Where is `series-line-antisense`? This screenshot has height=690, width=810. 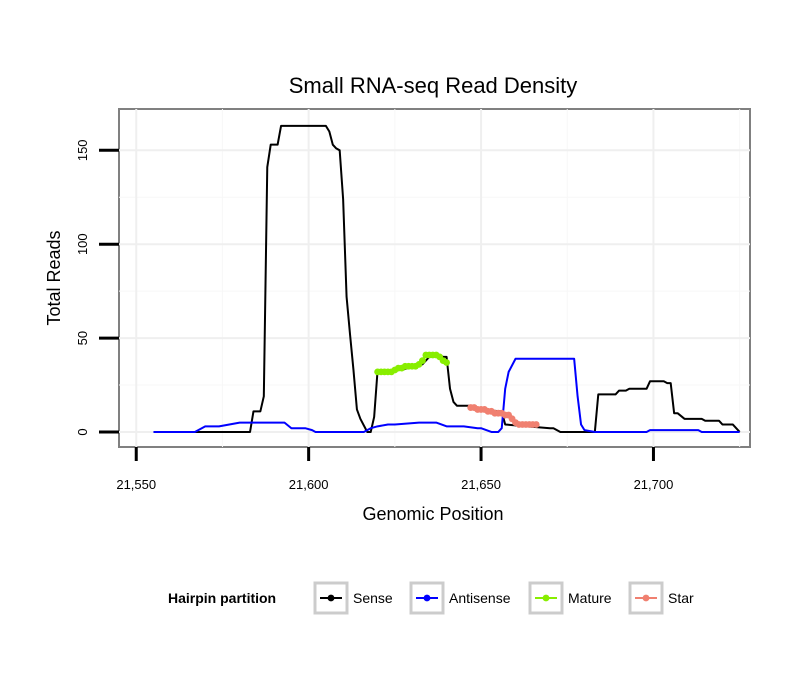 series-line-antisense is located at coordinates (446, 395).